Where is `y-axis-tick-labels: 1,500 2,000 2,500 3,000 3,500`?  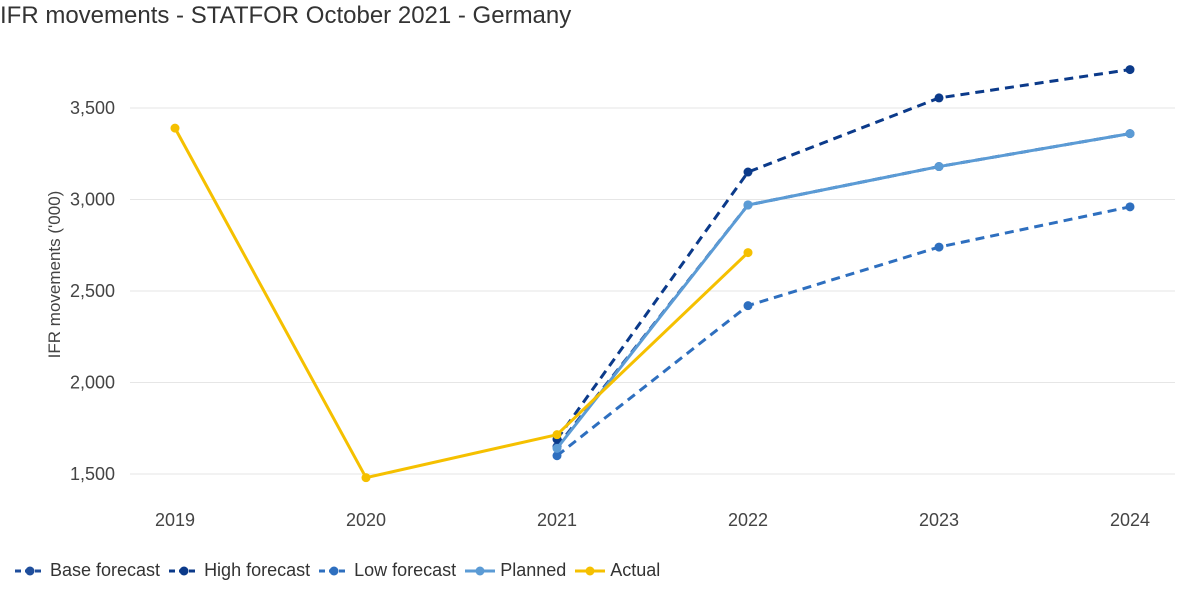
y-axis-tick-labels: 1,500 2,000 2,500 3,000 3,500 is located at coordinates (92, 291).